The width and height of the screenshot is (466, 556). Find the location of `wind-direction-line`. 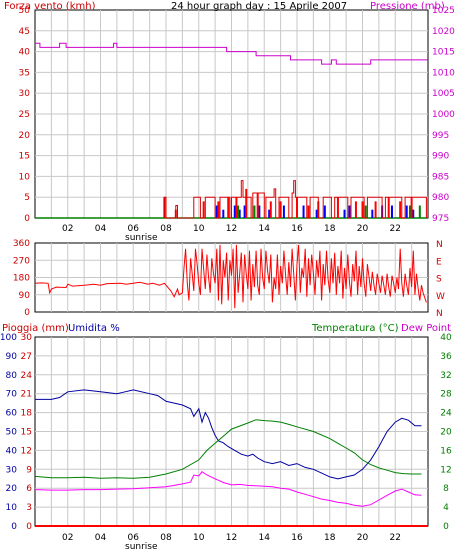

wind-direction-line is located at coordinates (230, 276).